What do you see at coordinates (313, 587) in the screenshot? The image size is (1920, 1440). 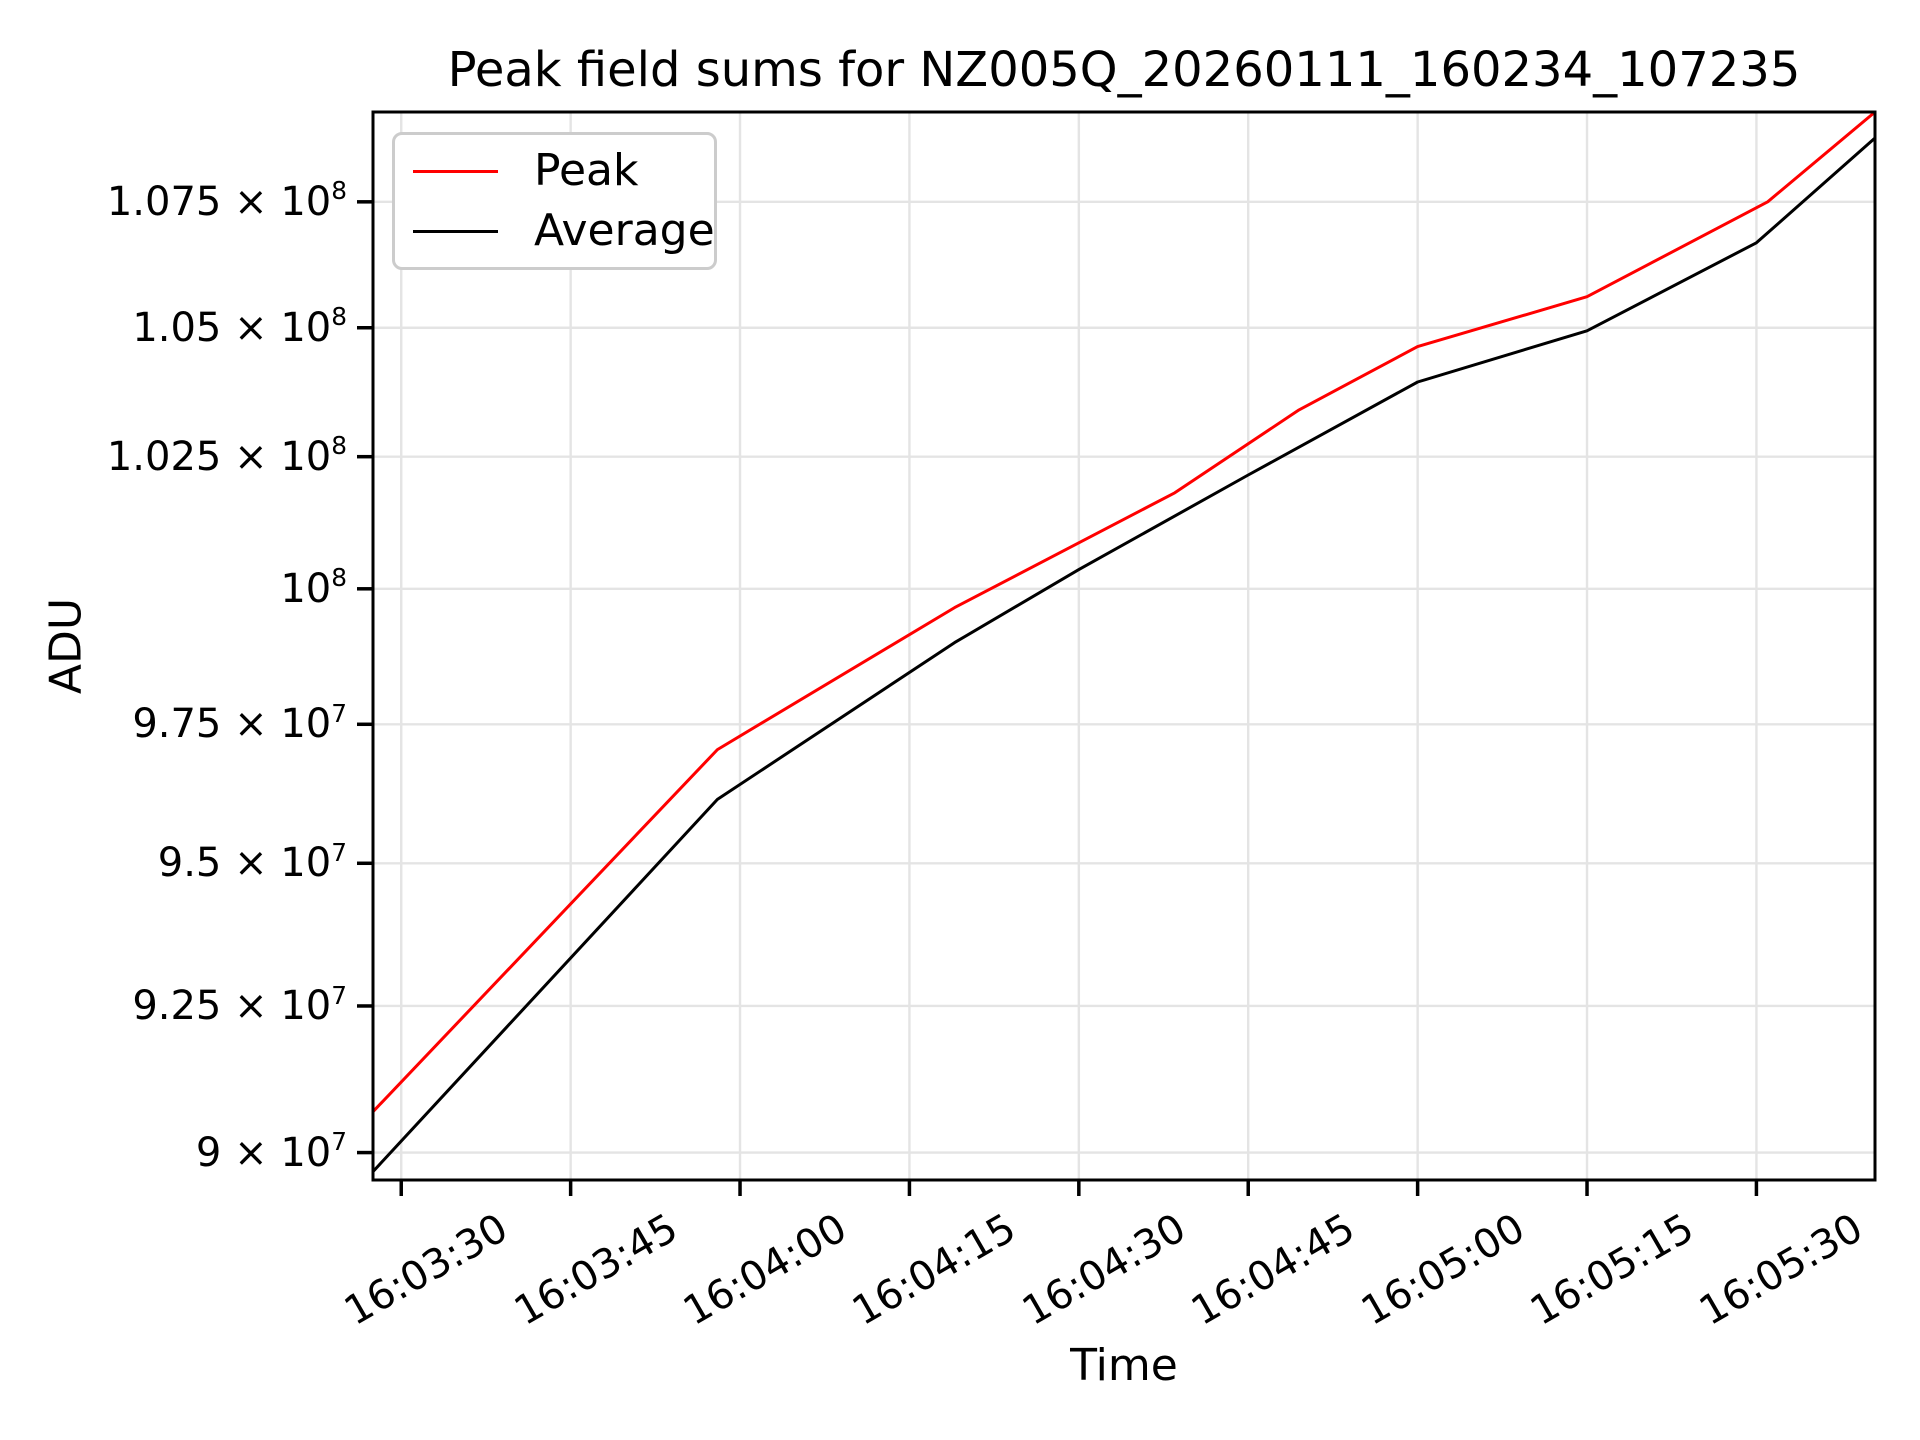 I see `y-tick-label: 108` at bounding box center [313, 587].